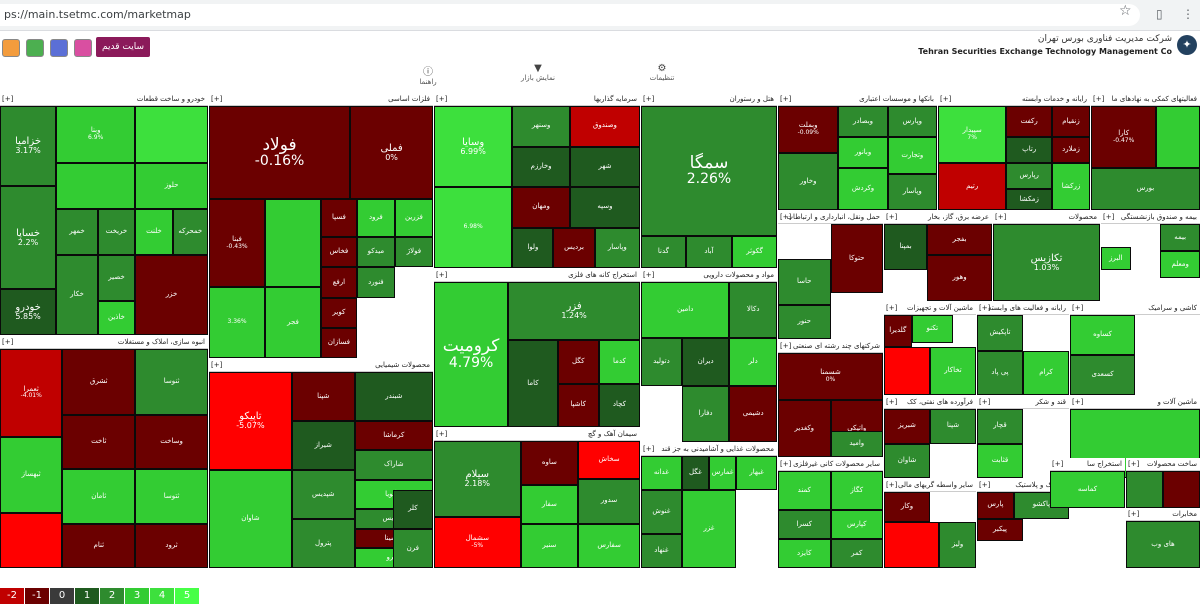 Image resolution: width=1200 pixels, height=604 pixels. What do you see at coordinates (661, 473) in the screenshot?
I see `stock-cell: غدانه` at bounding box center [661, 473].